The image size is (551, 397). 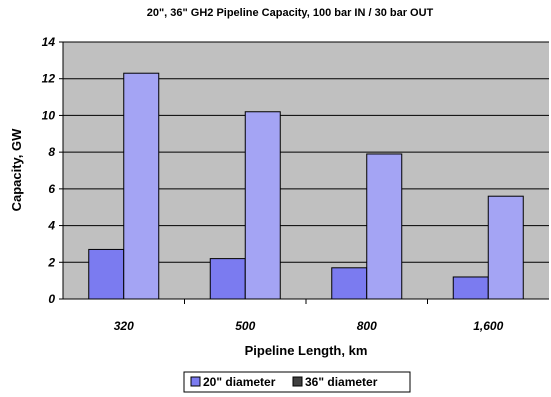 What do you see at coordinates (51, 152) in the screenshot?
I see `y-tick-label: 8` at bounding box center [51, 152].